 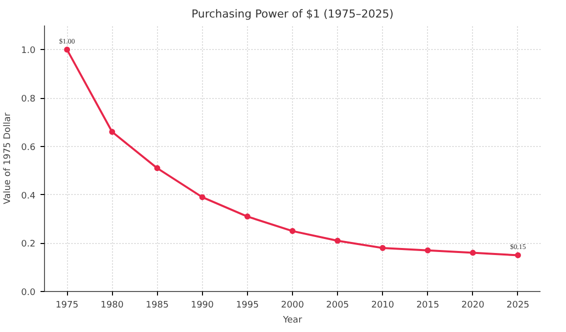 What do you see at coordinates (28, 293) in the screenshot?
I see `y-tick-label: 0.0` at bounding box center [28, 293].